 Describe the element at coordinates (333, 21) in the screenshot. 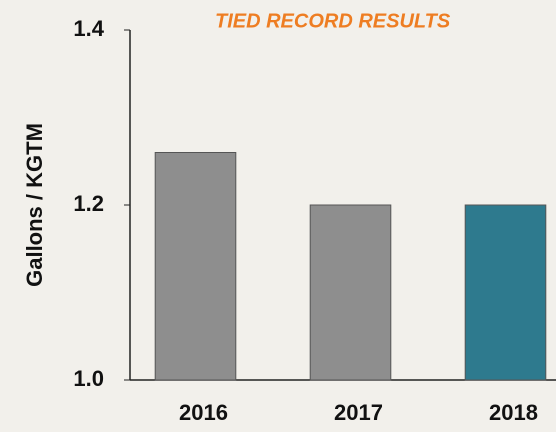

I see `chart-title: TIED RECORD RESULTS` at that location.